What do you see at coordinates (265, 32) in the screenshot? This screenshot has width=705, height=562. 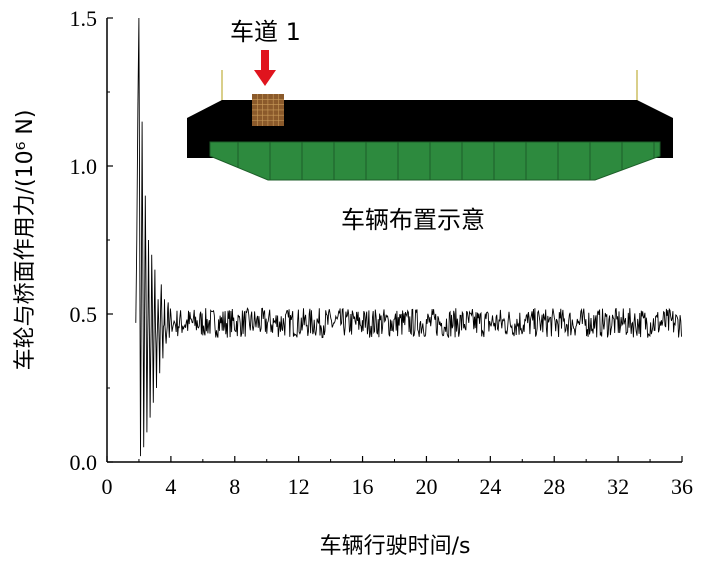 I see `lane-label: 车道 1` at bounding box center [265, 32].